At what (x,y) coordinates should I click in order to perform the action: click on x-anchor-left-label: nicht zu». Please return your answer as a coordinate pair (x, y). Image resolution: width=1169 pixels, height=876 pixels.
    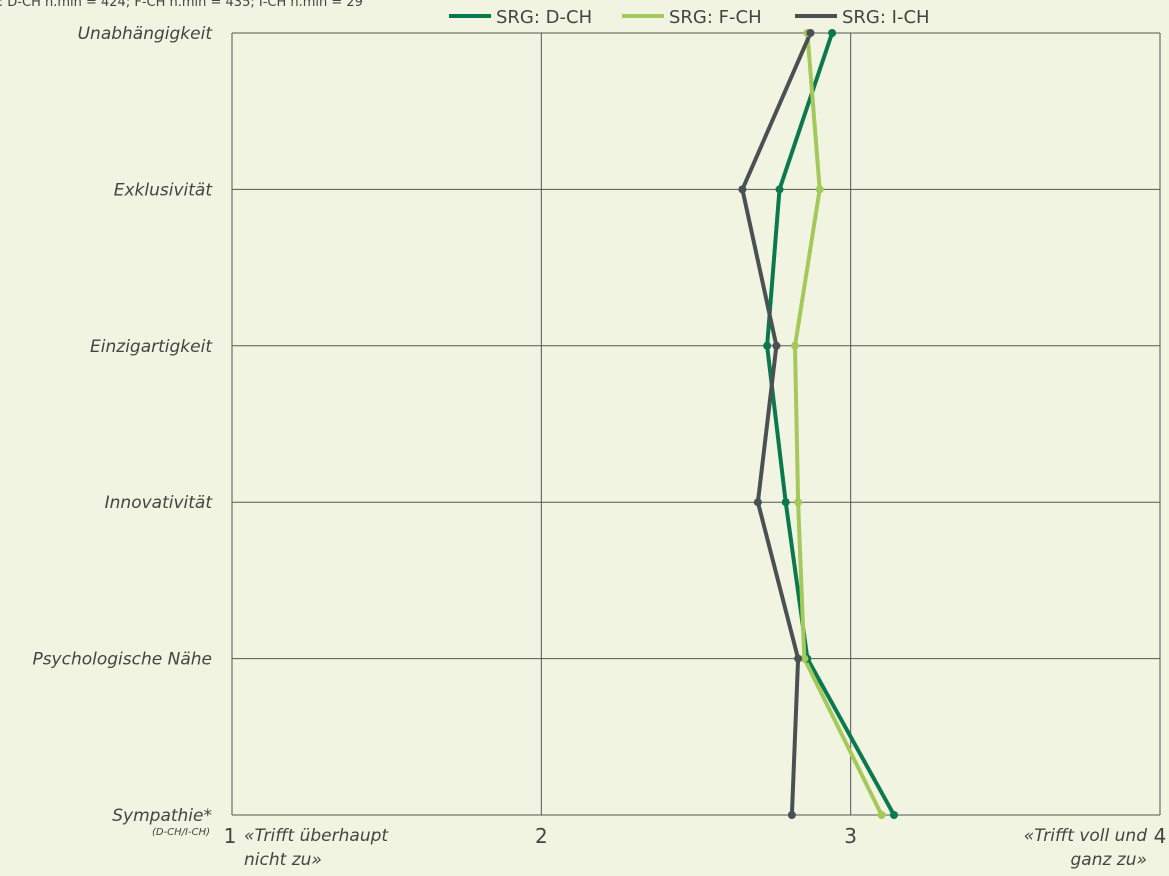
    Looking at the image, I should click on (283, 860).